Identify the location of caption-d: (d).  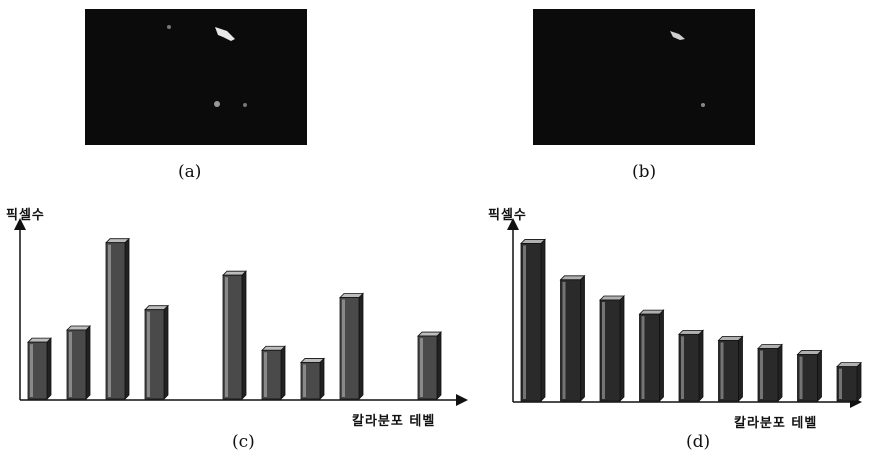
(698, 442).